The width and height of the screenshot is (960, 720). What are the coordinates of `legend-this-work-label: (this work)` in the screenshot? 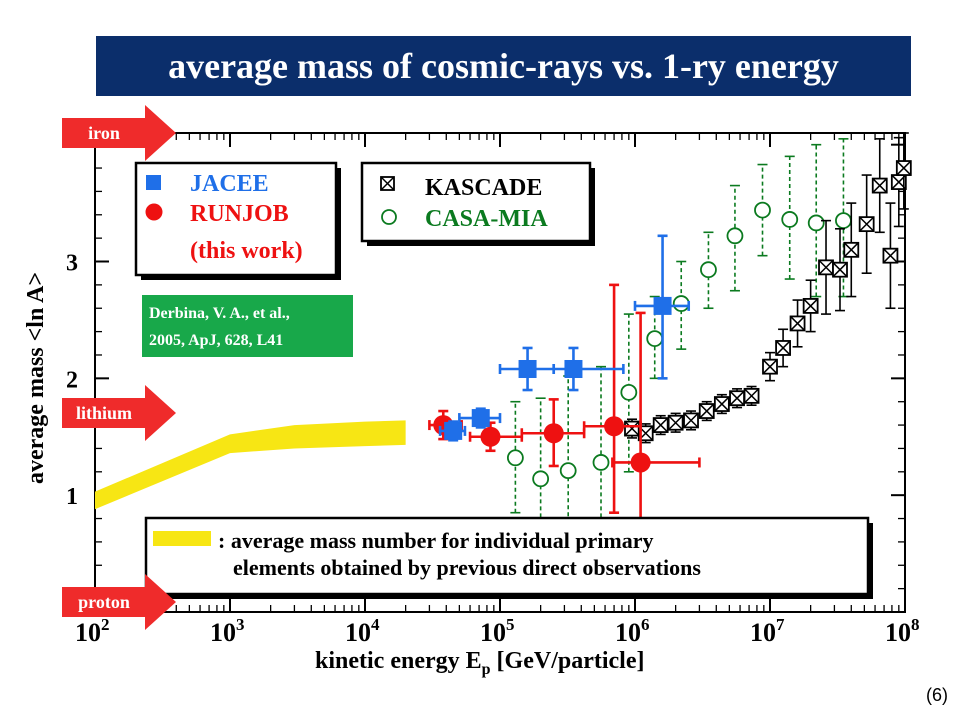 It's located at (246, 251).